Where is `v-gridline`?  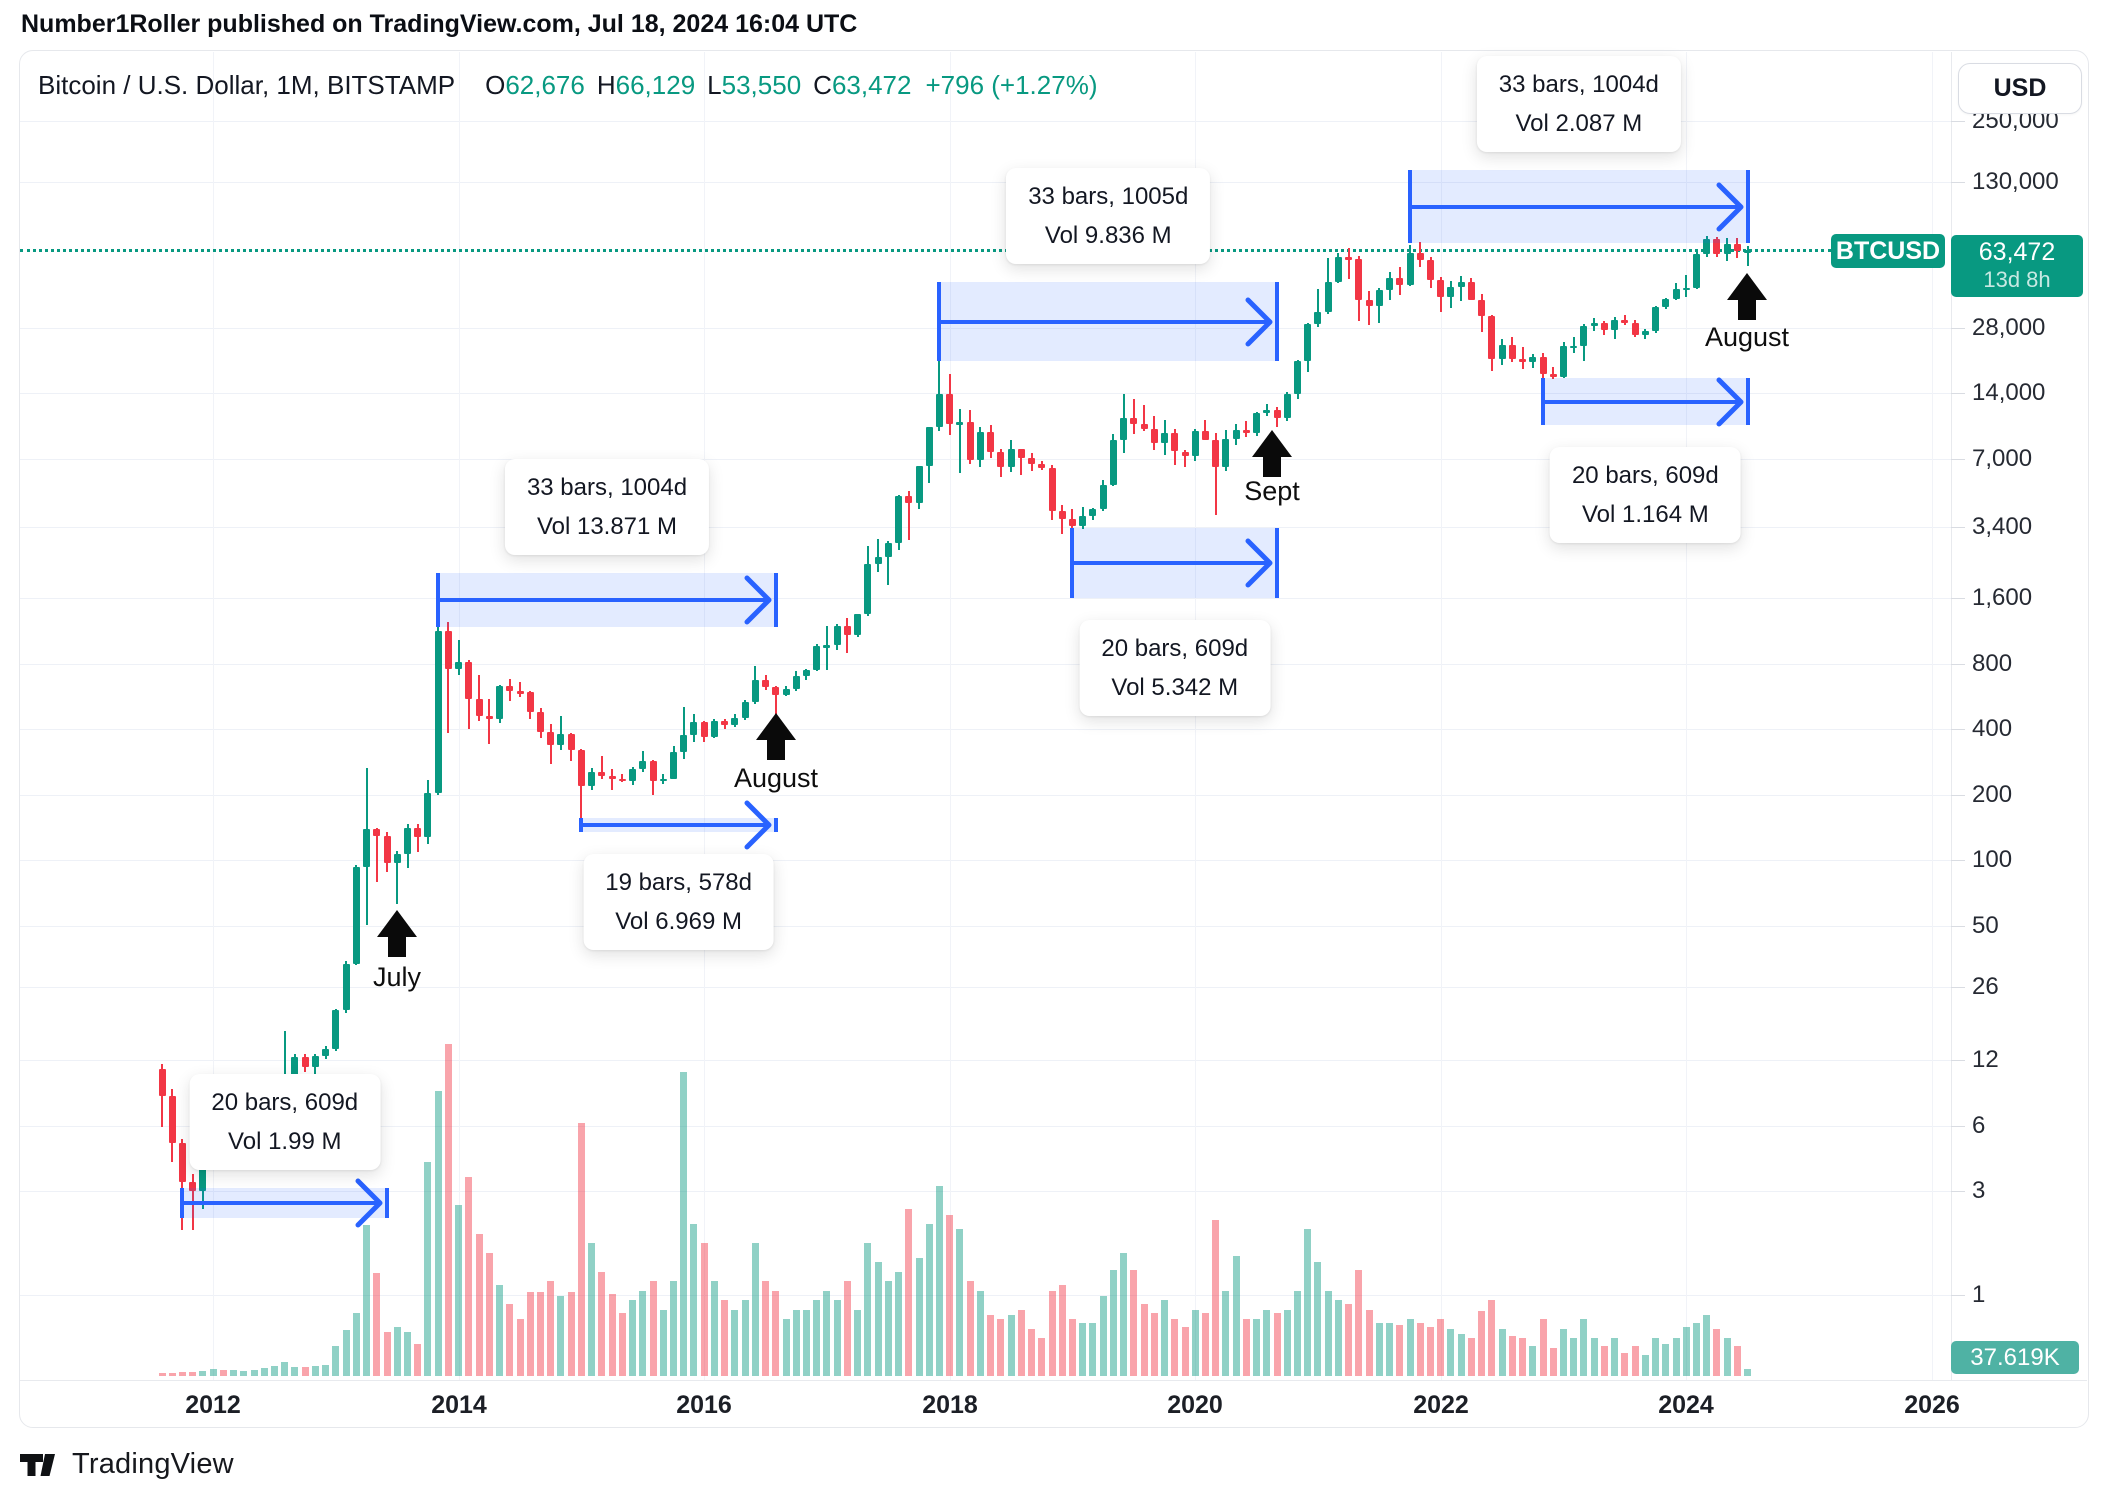
v-gridline is located at coordinates (1441, 716).